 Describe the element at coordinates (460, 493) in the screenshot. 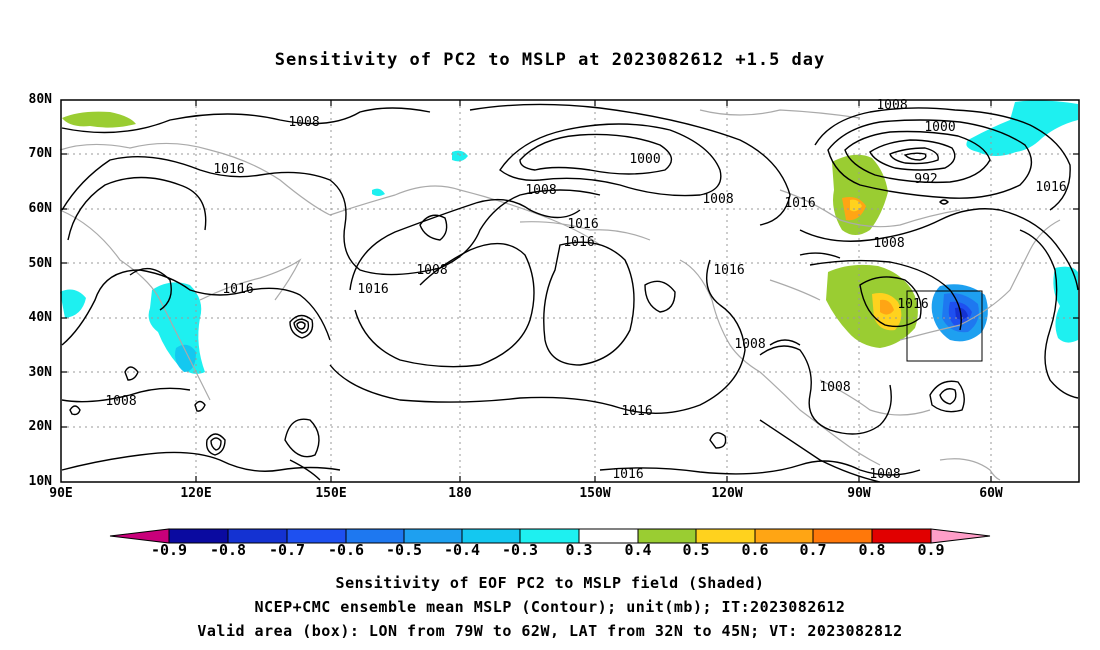

I see `lon-label-180: 180` at that location.